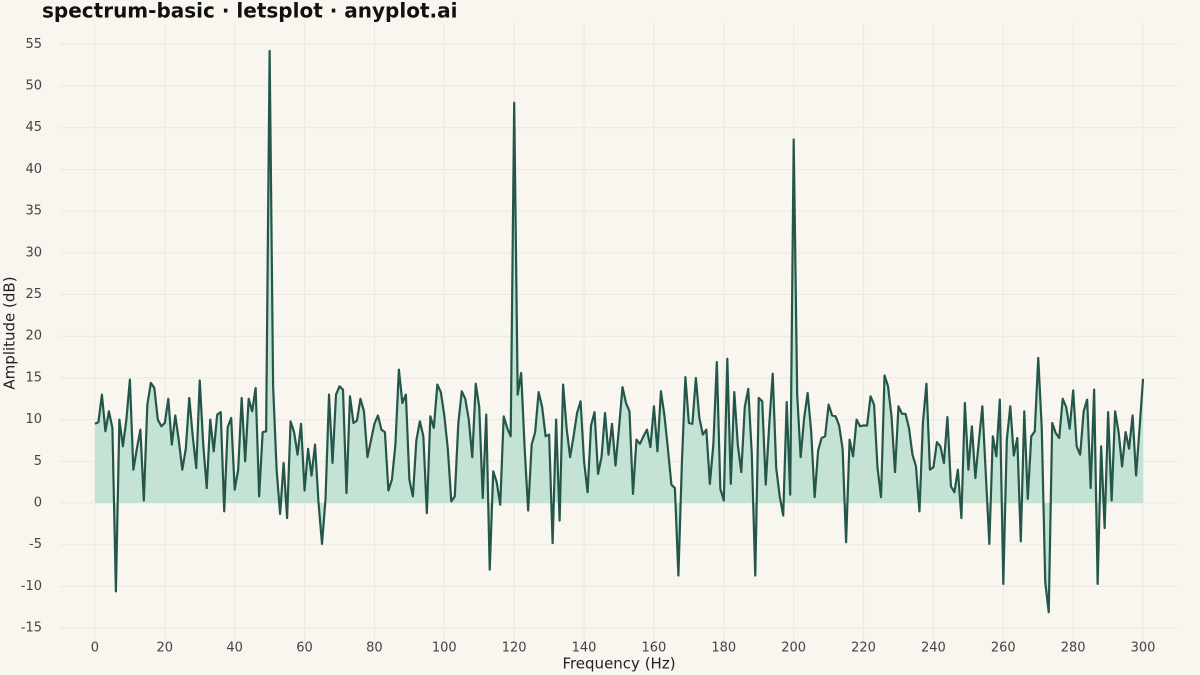 The height and width of the screenshot is (675, 1200). What do you see at coordinates (33, 127) in the screenshot?
I see `y-tick-label: 45` at bounding box center [33, 127].